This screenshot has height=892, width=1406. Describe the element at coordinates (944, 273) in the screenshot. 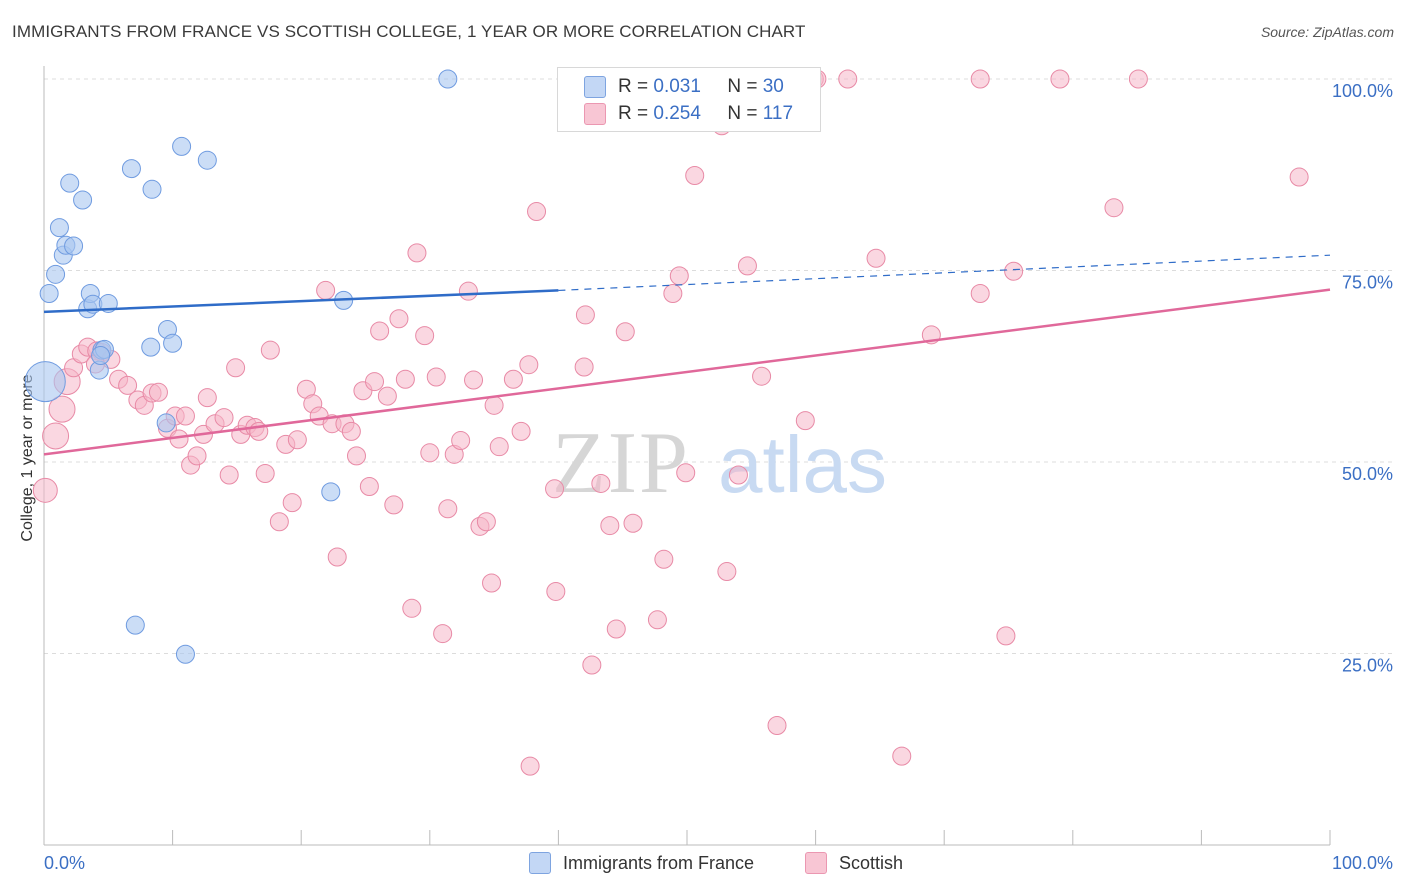

I see `trend-line-france-extrapolated` at that location.